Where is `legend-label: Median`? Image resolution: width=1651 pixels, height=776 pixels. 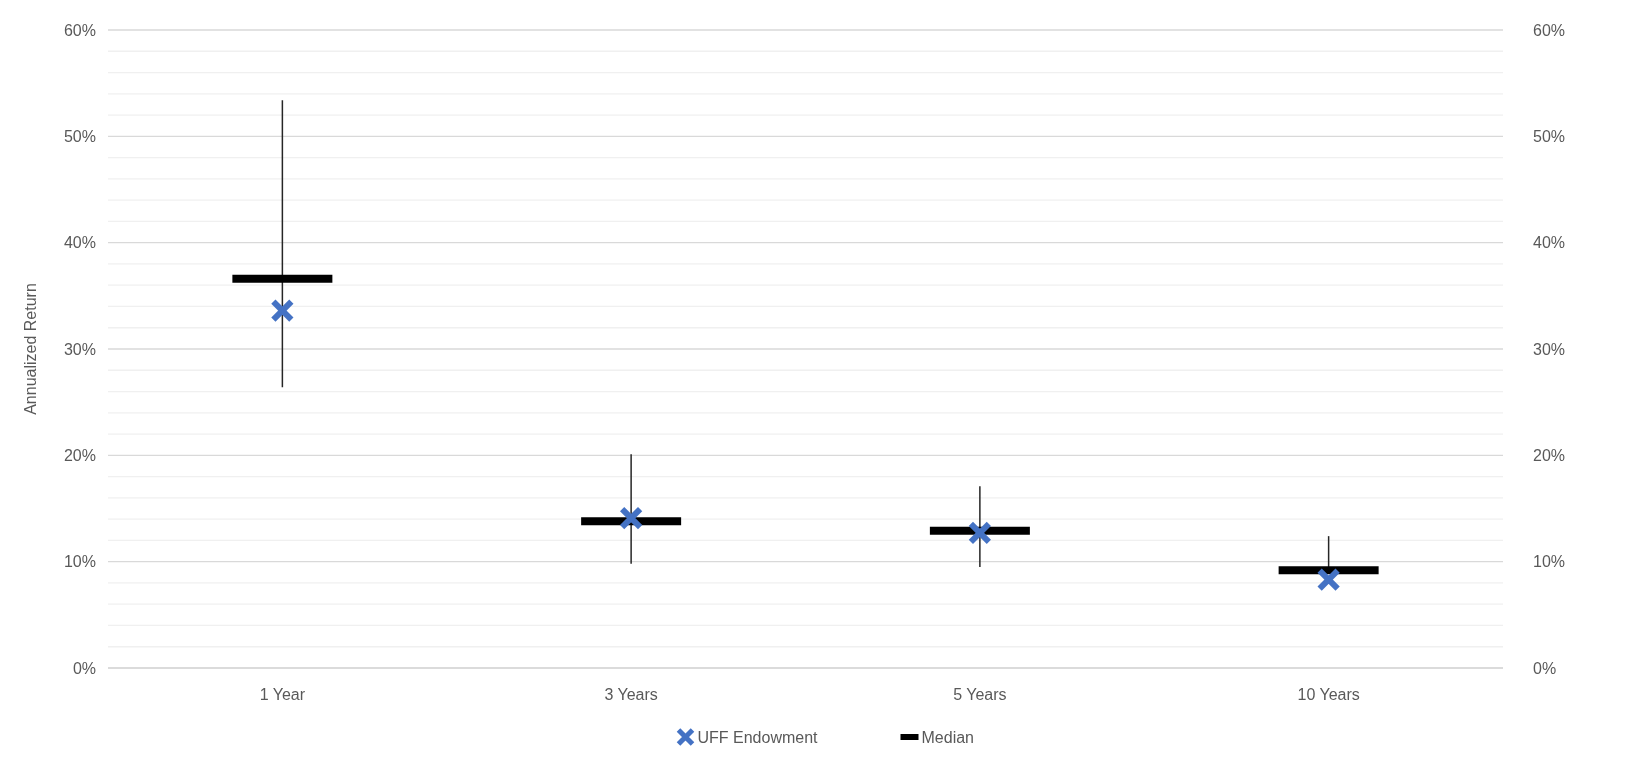
legend-label: Median is located at coordinates (947, 737).